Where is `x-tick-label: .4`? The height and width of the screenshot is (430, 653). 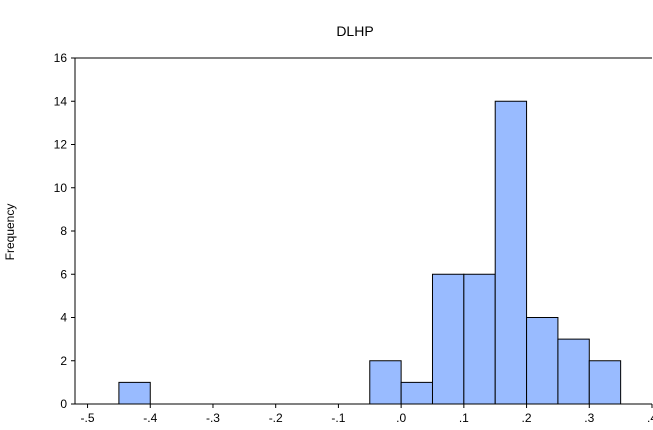 x-tick-label: .4 is located at coordinates (650, 418).